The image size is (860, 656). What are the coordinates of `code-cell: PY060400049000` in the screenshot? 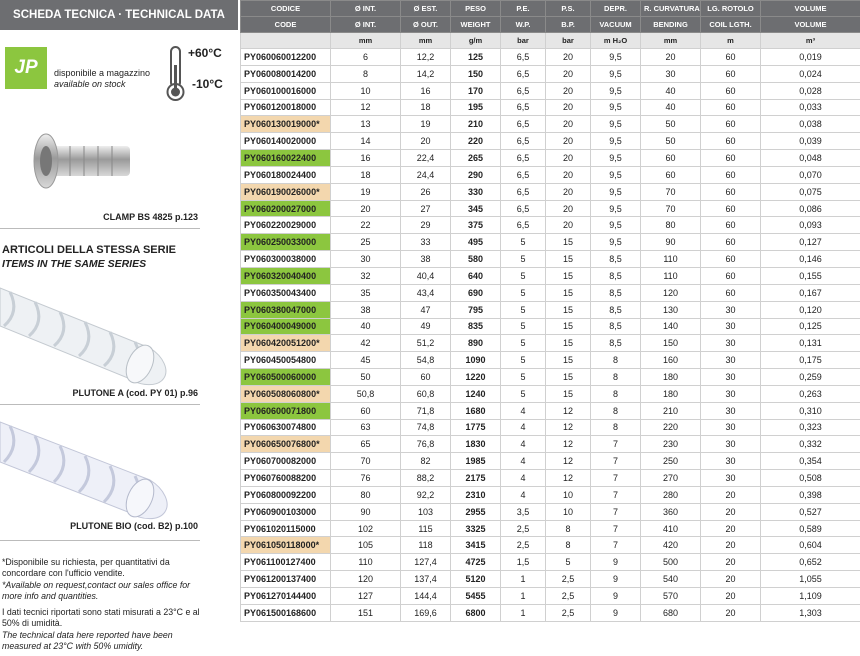 It's located at (285, 326).